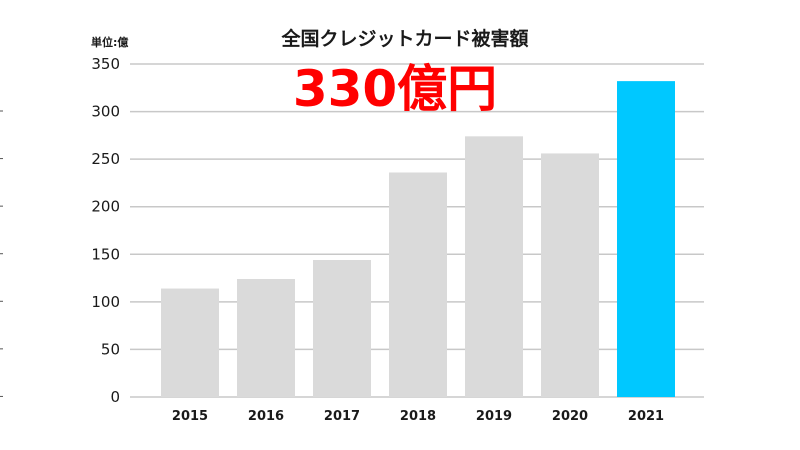 This screenshot has height=450, width=800. Describe the element at coordinates (105, 302) in the screenshot. I see `y-tick-label: 100` at that location.